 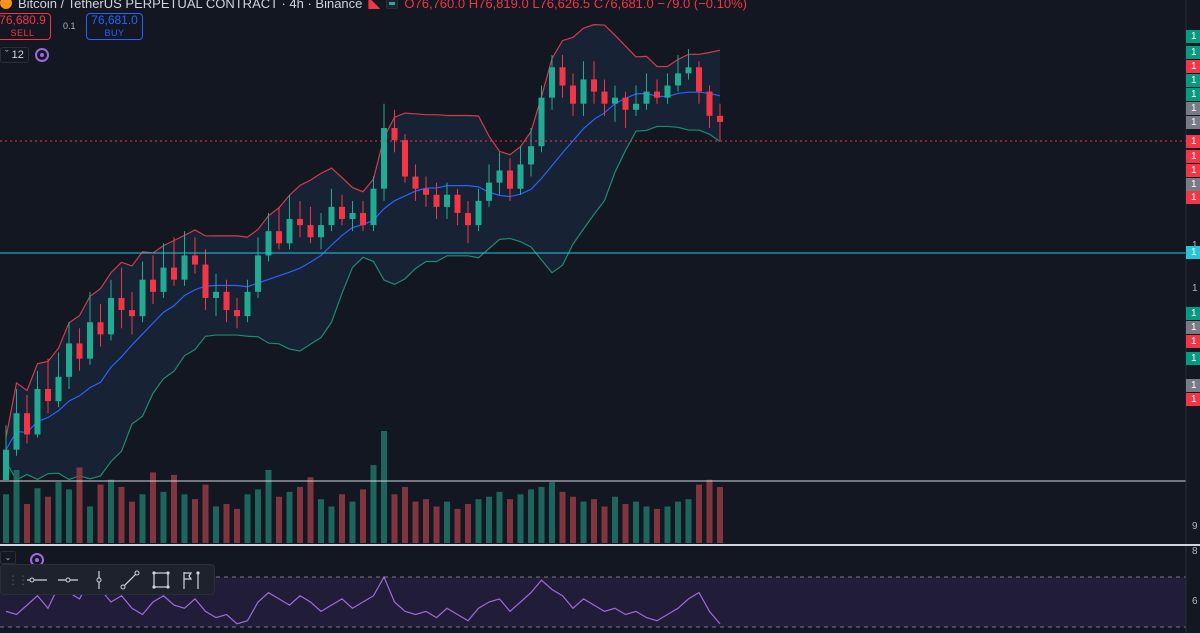 What do you see at coordinates (98, 580) in the screenshot?
I see `vertical-line-icon` at bounding box center [98, 580].